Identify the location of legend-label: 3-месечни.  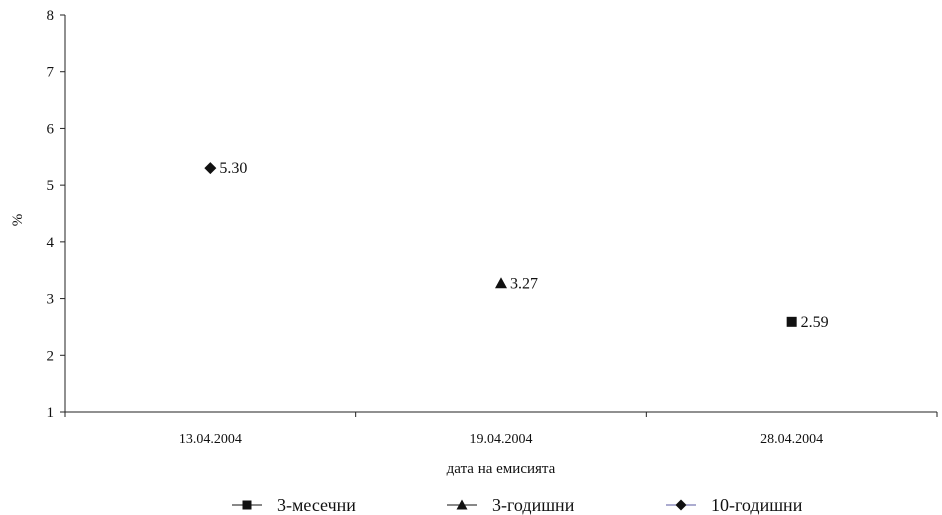
(316, 505).